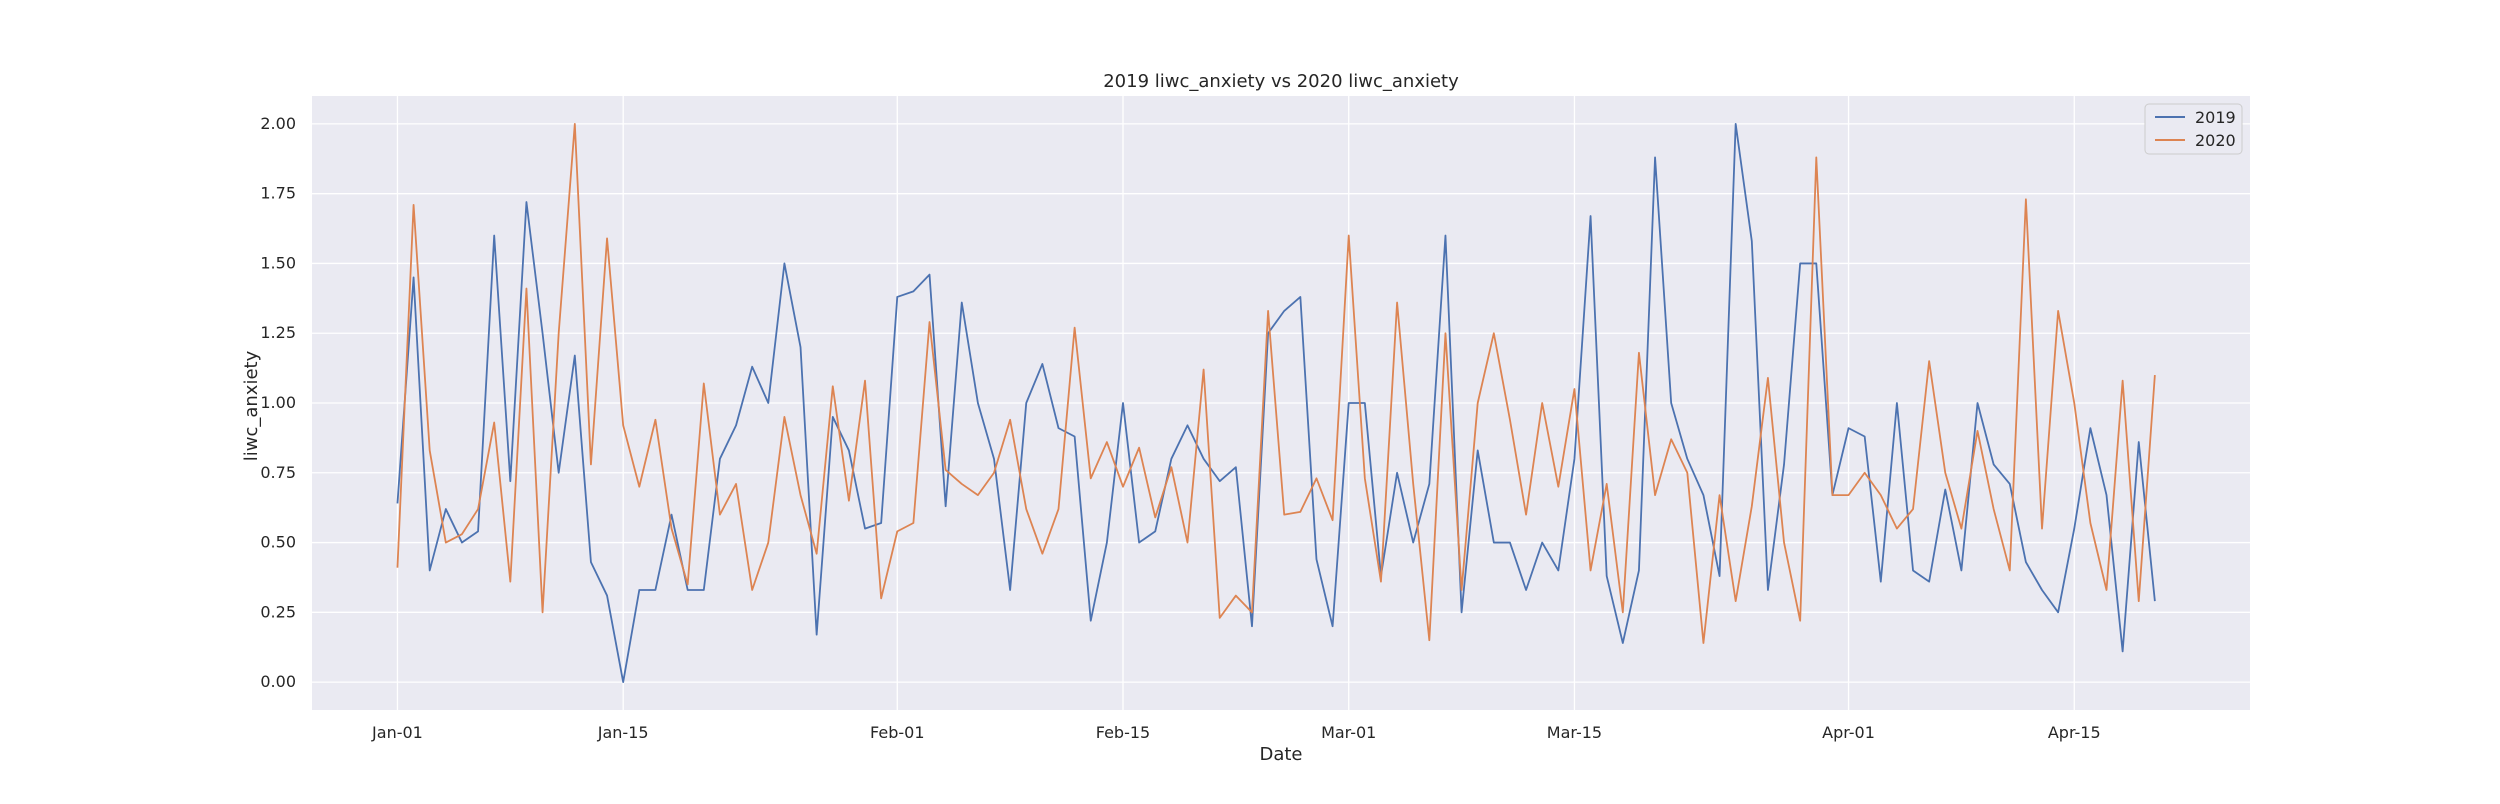  I want to click on y-tick-label: 0.25, so click(278, 611).